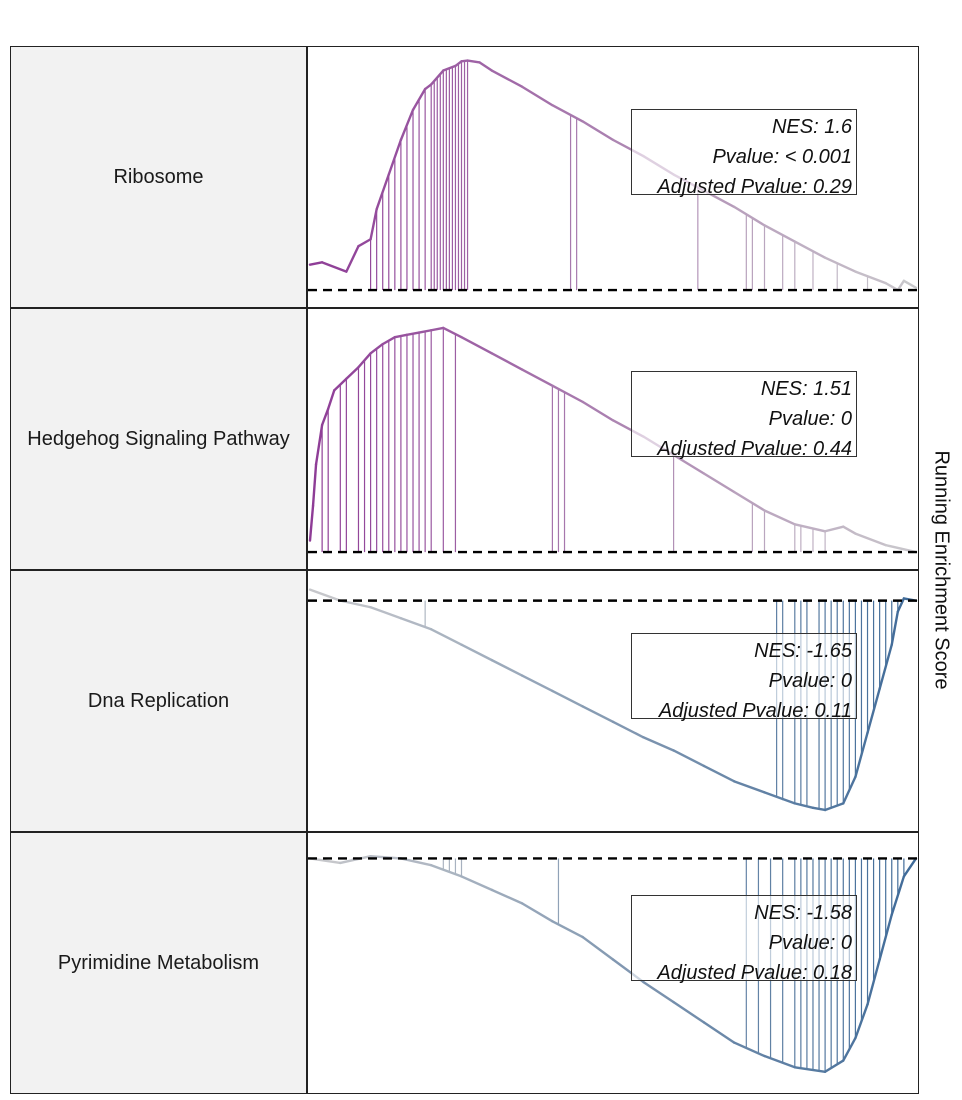 Image resolution: width=962 pixels, height=1100 pixels. Describe the element at coordinates (806, 389) in the screenshot. I see `nes-text: NES: 1.51` at that location.